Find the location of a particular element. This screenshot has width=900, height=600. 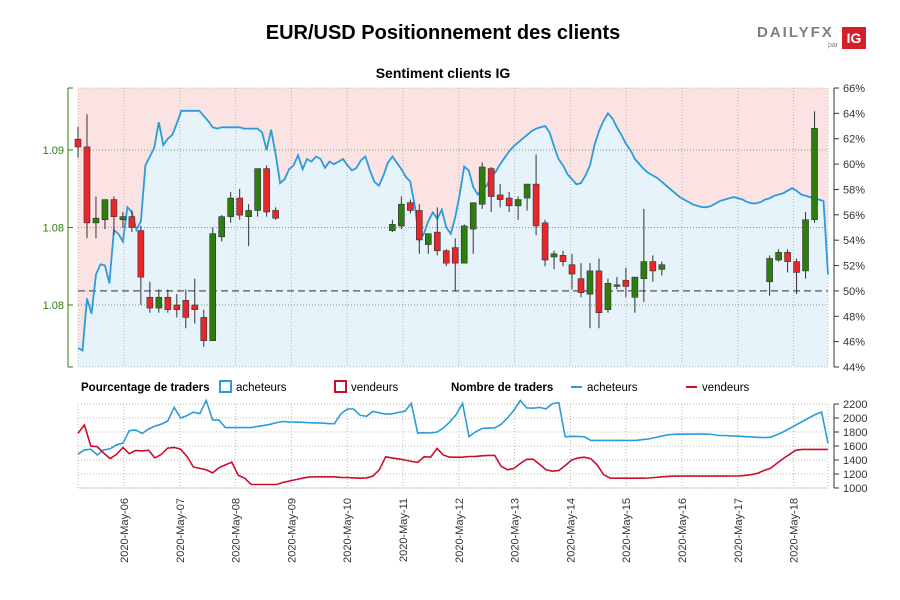

logo-by: par is located at coordinates (833, 45).